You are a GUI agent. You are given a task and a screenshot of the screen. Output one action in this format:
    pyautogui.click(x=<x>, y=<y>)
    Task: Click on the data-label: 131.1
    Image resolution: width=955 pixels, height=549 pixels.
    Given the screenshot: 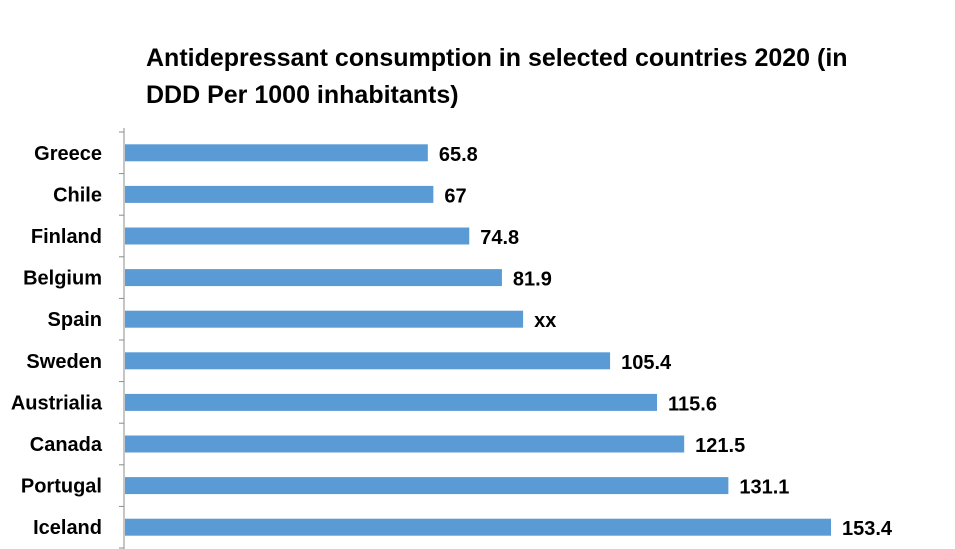 What is the action you would take?
    pyautogui.click(x=764, y=488)
    